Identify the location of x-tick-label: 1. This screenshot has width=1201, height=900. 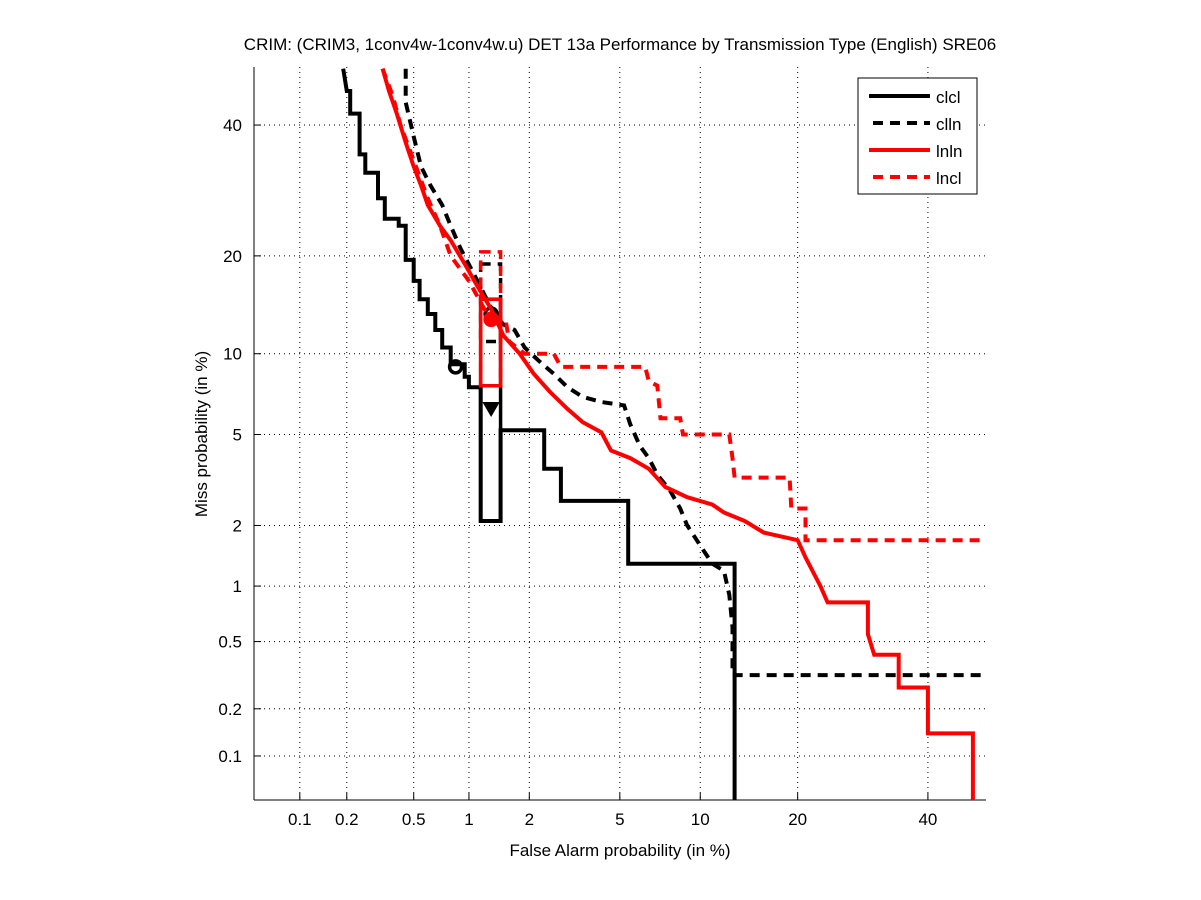
(468, 819).